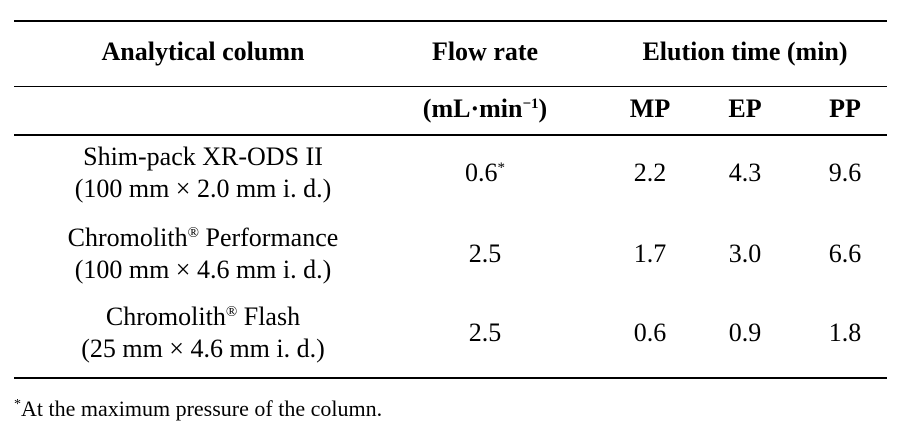 The height and width of the screenshot is (427, 902). Describe the element at coordinates (650, 108) in the screenshot. I see `header-mp: MP` at that location.